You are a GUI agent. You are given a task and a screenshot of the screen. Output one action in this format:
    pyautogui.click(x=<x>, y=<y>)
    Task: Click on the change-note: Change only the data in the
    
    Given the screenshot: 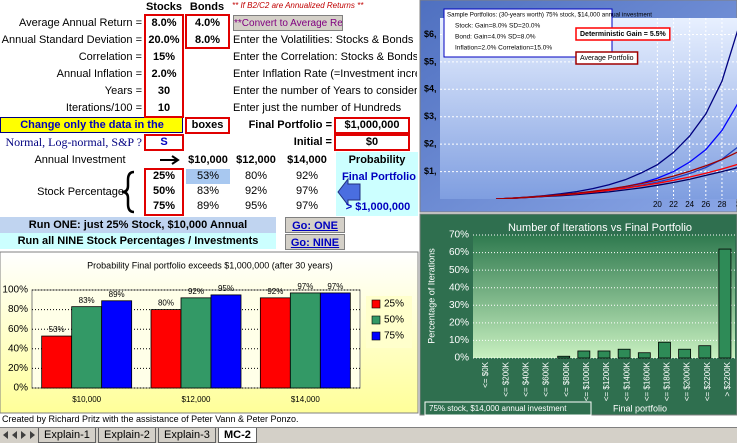 What is the action you would take?
    pyautogui.click(x=92, y=125)
    